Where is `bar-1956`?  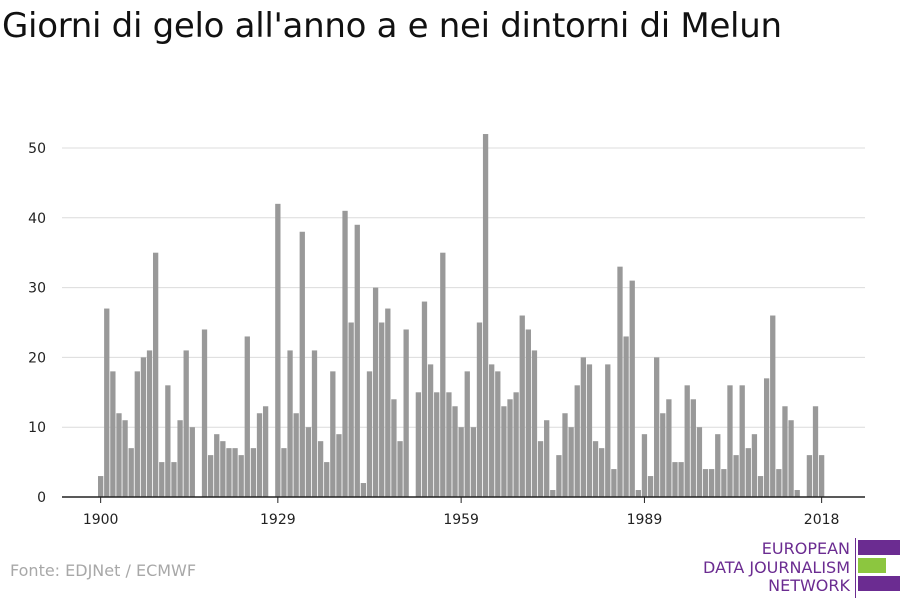
bar-1956 is located at coordinates (443, 374).